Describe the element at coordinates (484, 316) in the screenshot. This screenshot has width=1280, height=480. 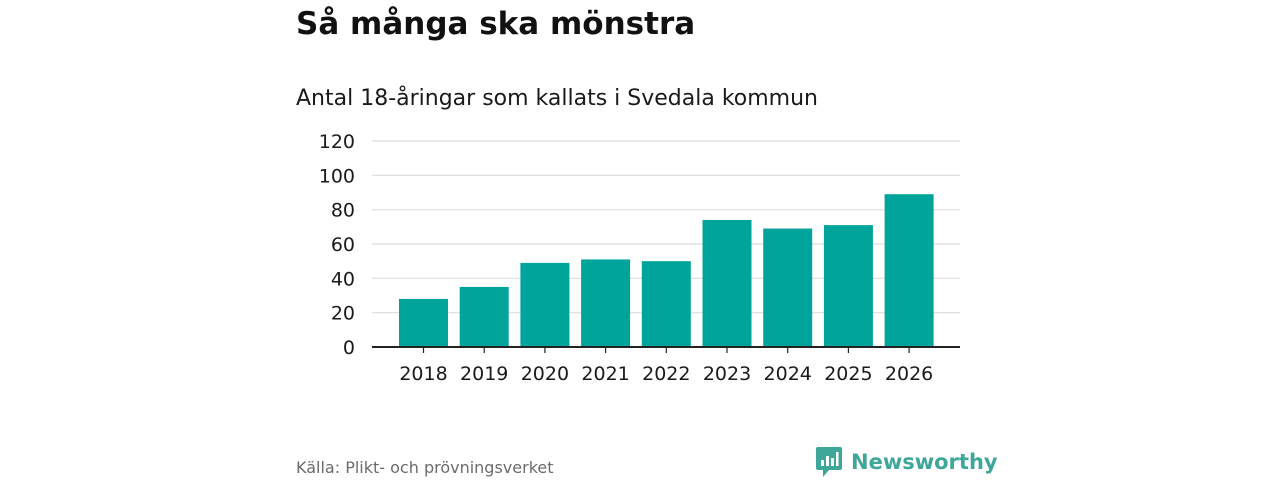
I see `bar-2019` at that location.